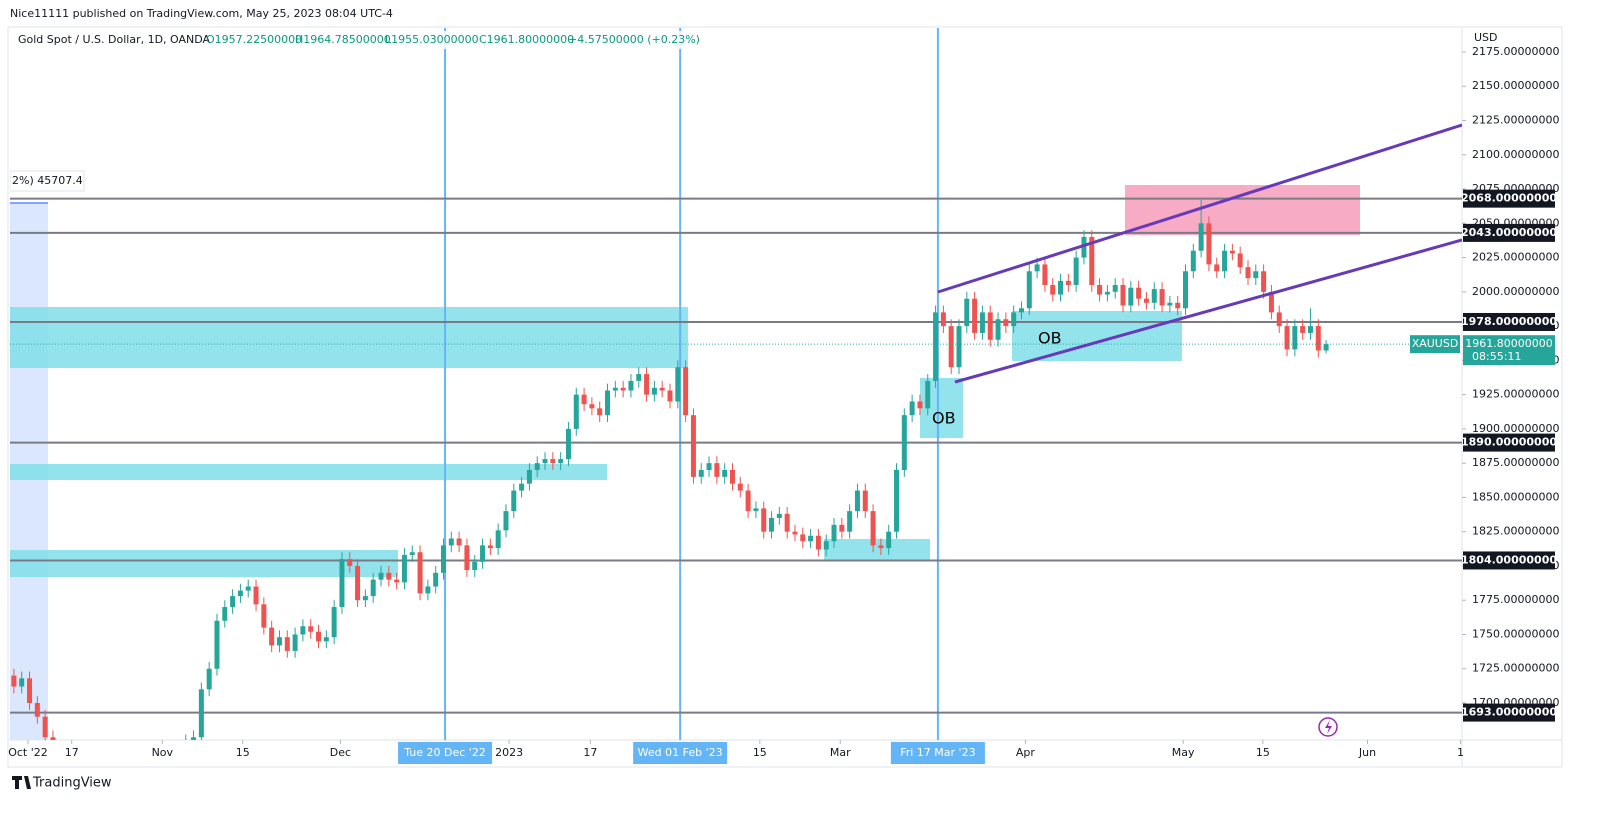 Image resolution: width=1621 pixels, height=827 pixels. I want to click on y-tick-label: 1825.00000000, so click(1515, 531).